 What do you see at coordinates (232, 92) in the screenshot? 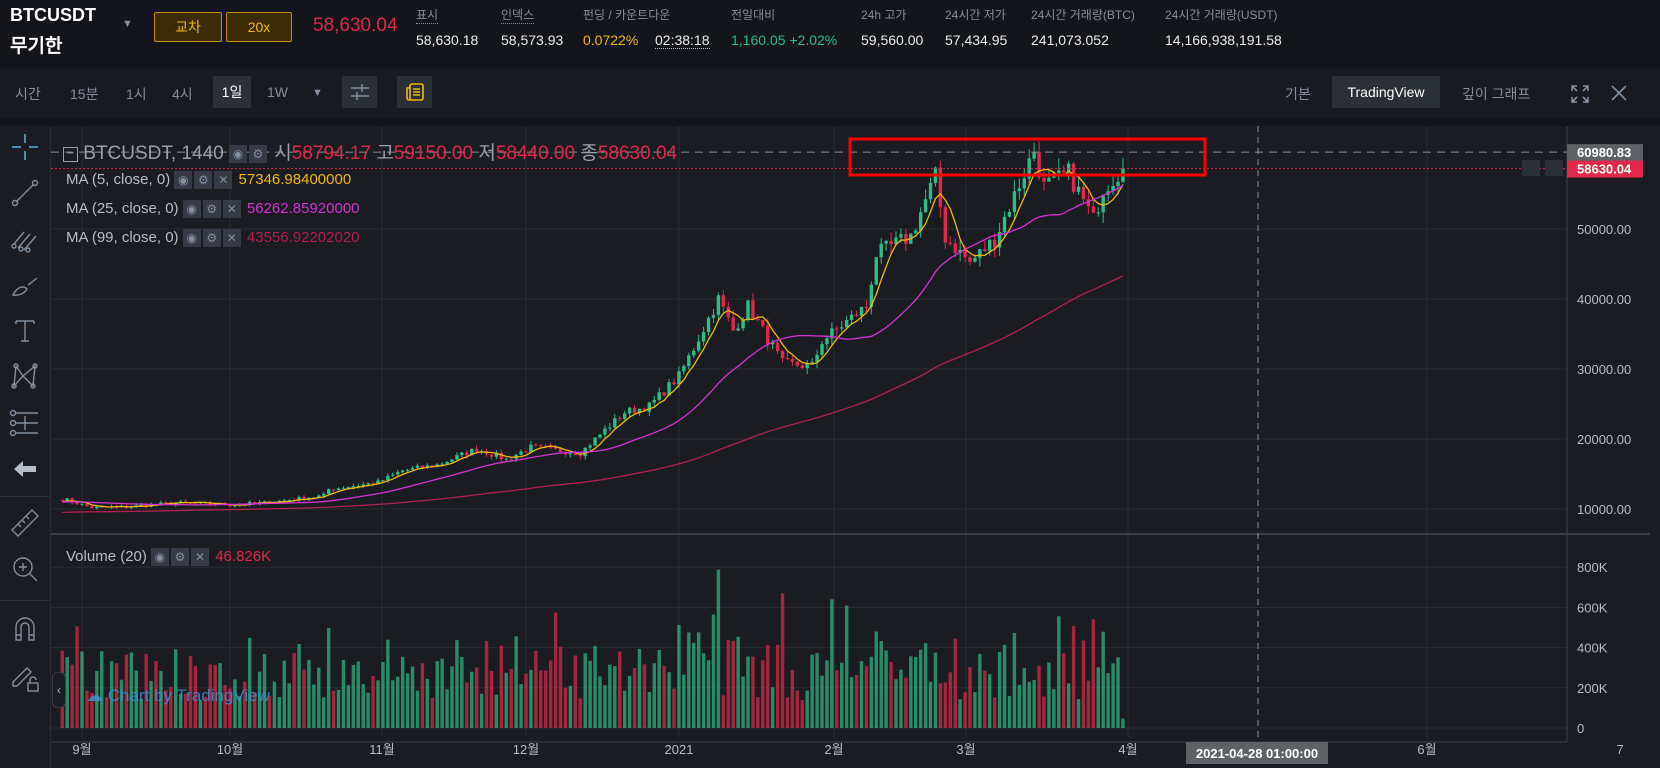
I see `interval-1d: 1일` at bounding box center [232, 92].